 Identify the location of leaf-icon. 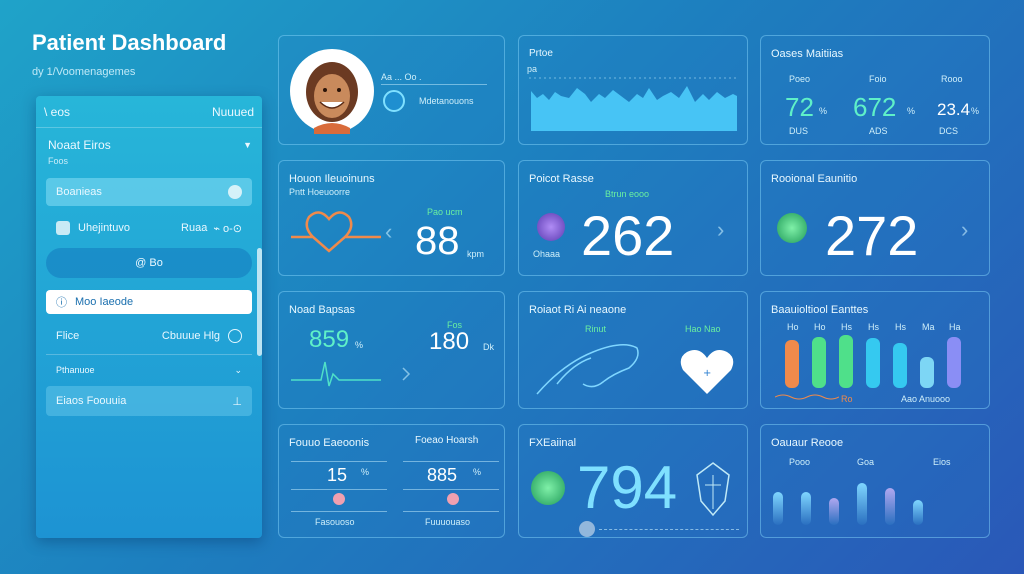
(792, 228).